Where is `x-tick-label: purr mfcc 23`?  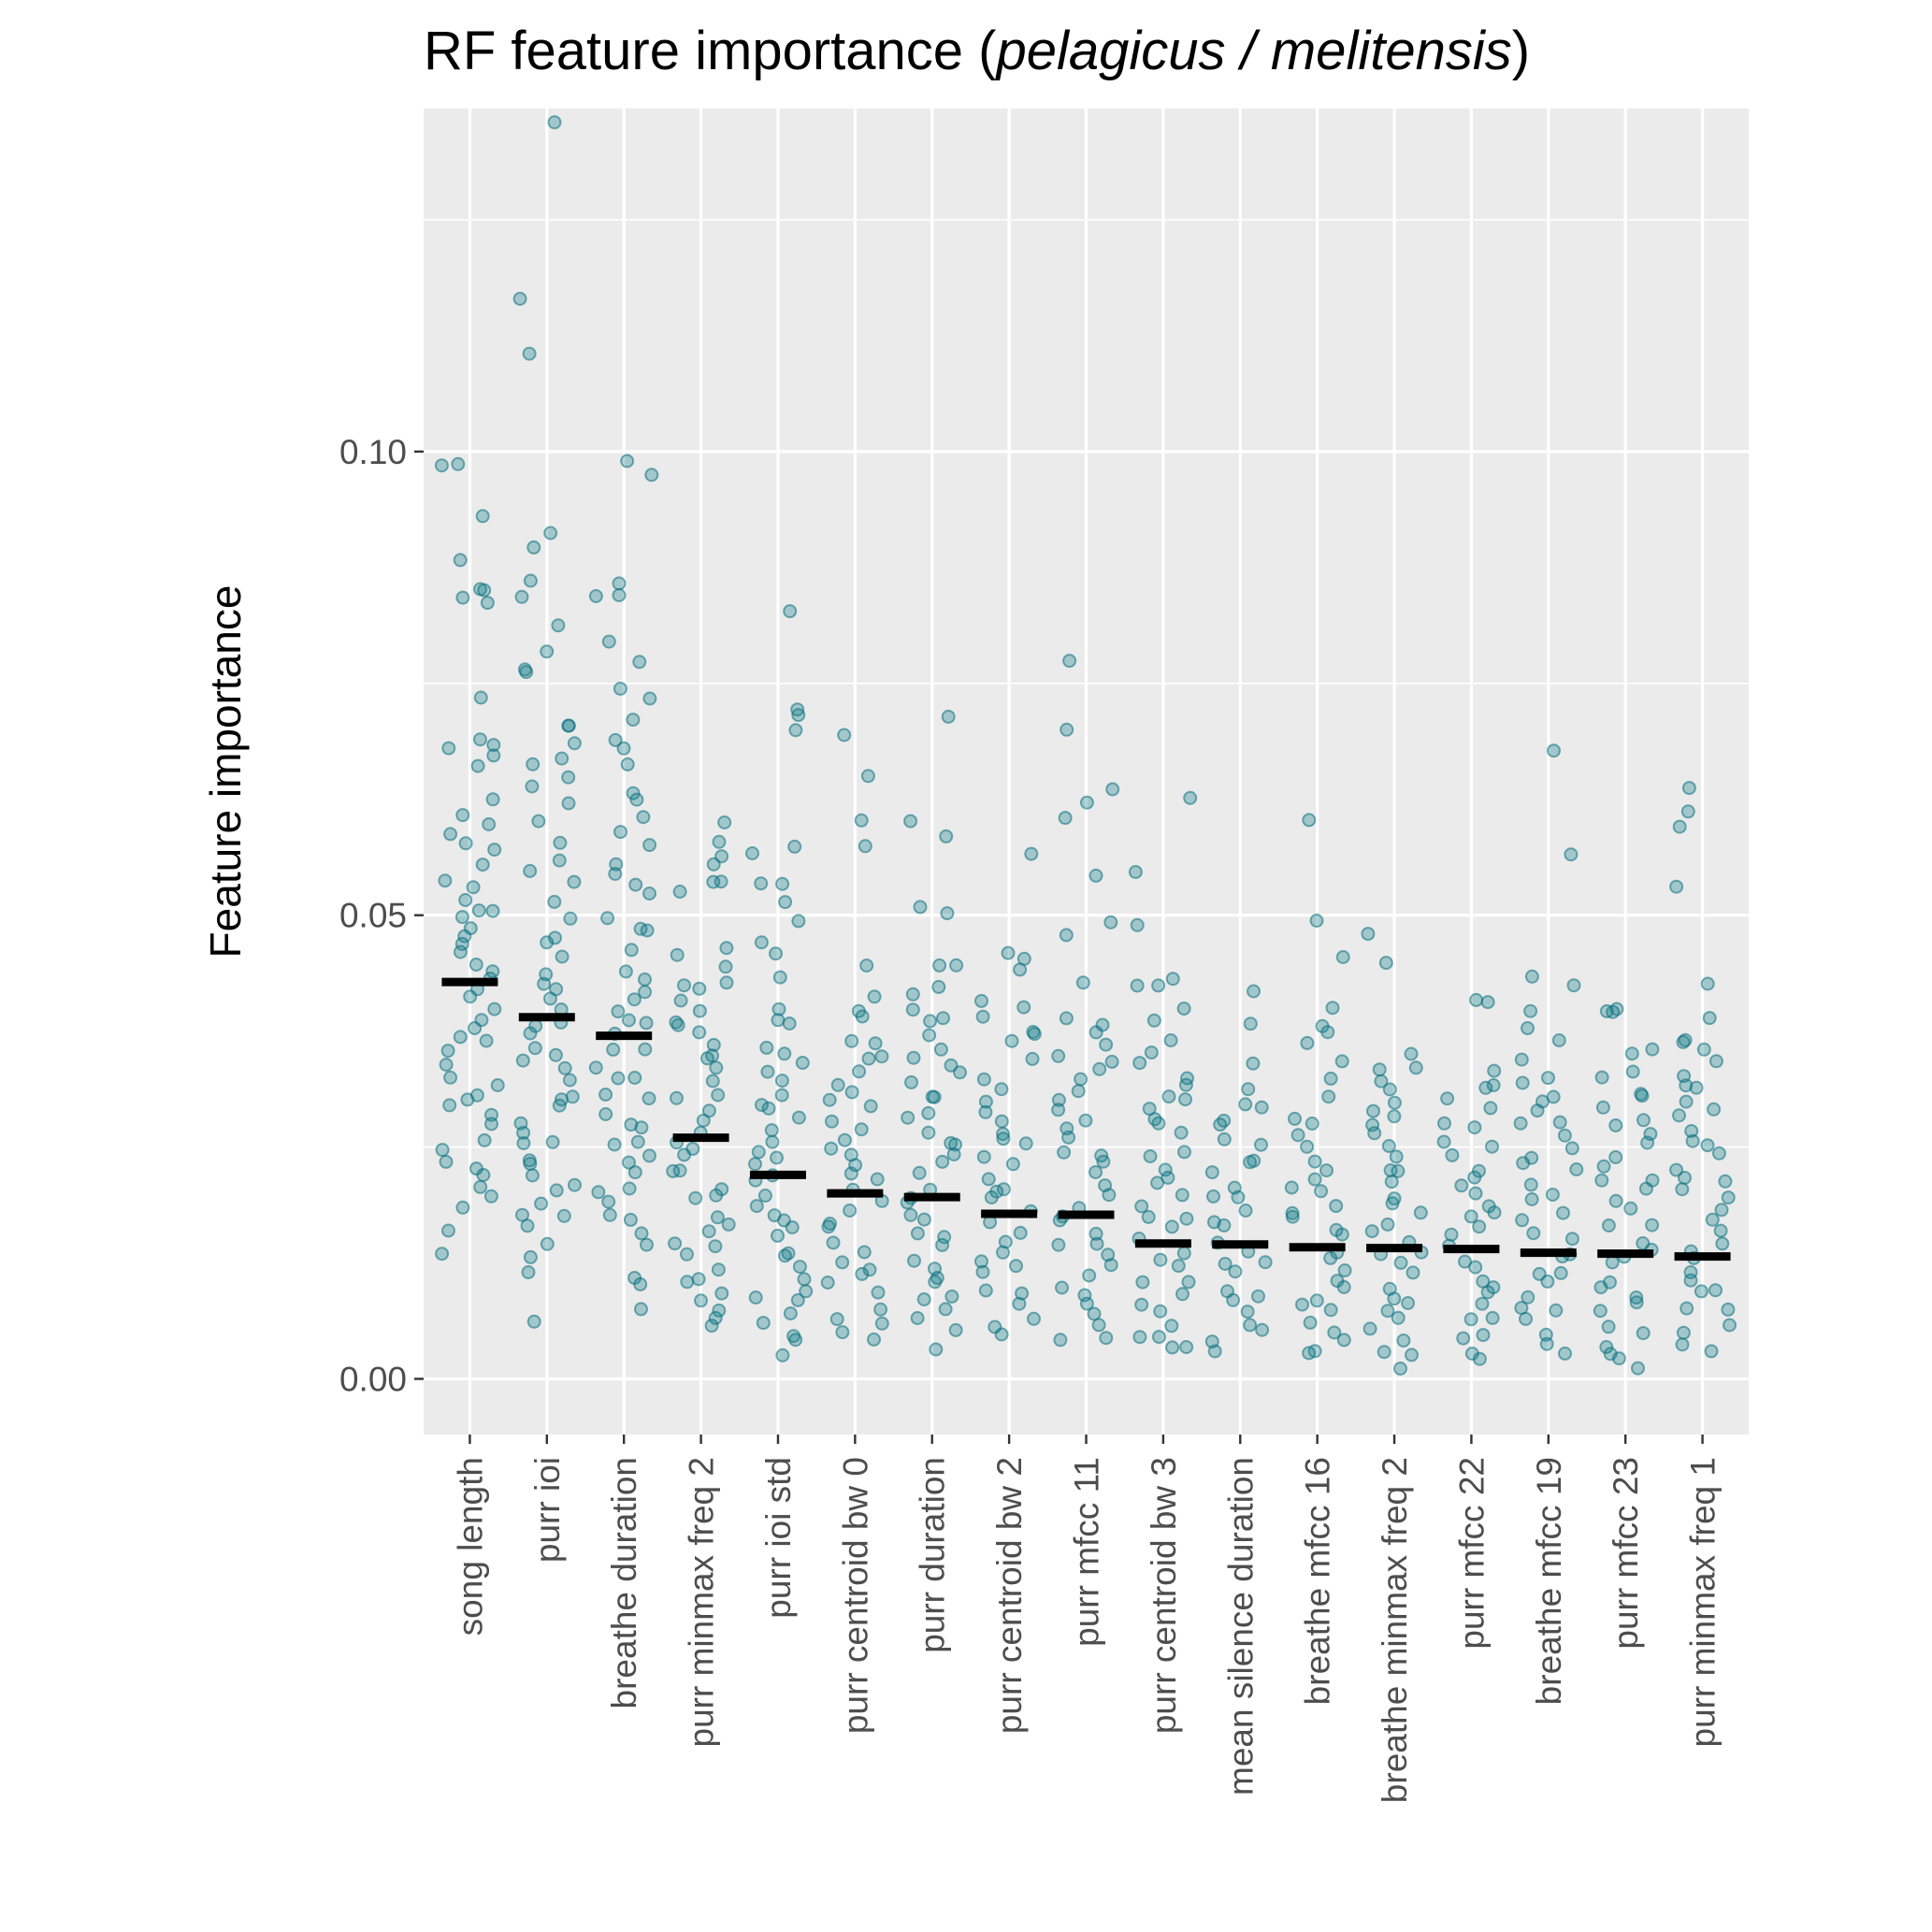 x-tick-label: purr mfcc 23 is located at coordinates (1626, 1553).